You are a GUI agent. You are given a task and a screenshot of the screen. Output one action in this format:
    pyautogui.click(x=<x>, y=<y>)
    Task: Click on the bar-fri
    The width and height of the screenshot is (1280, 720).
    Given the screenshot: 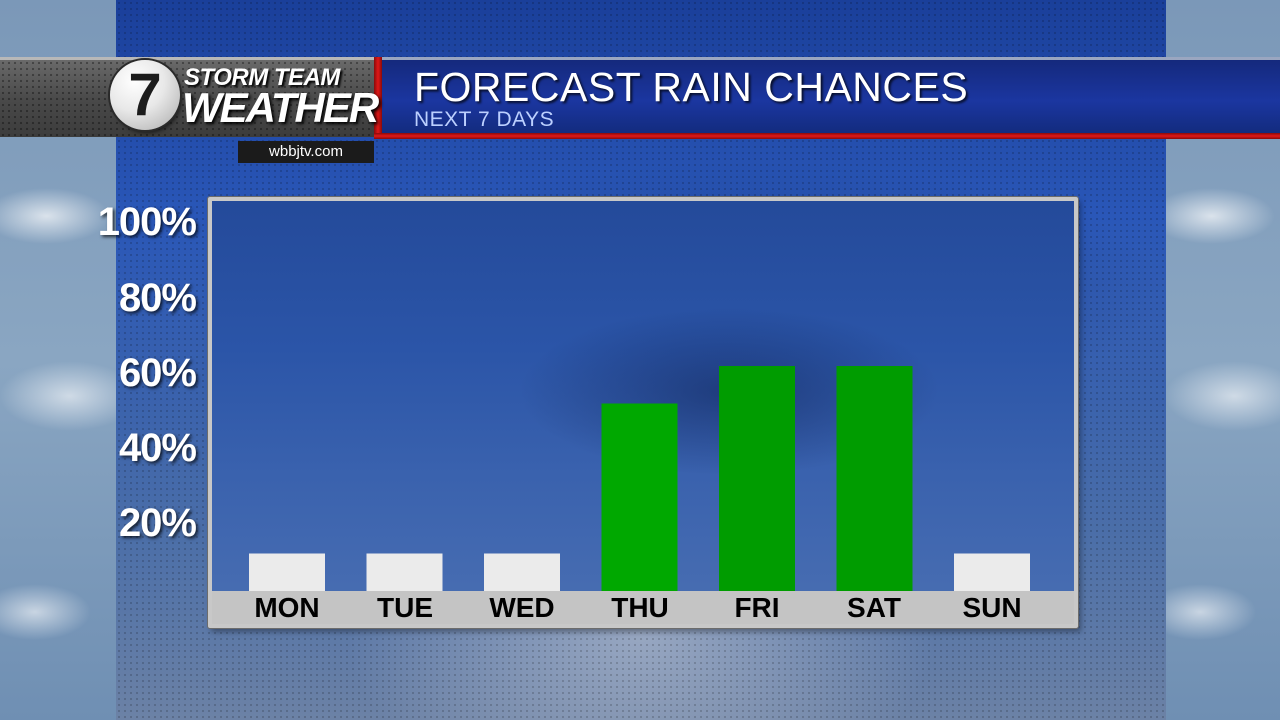 What is the action you would take?
    pyautogui.click(x=757, y=478)
    